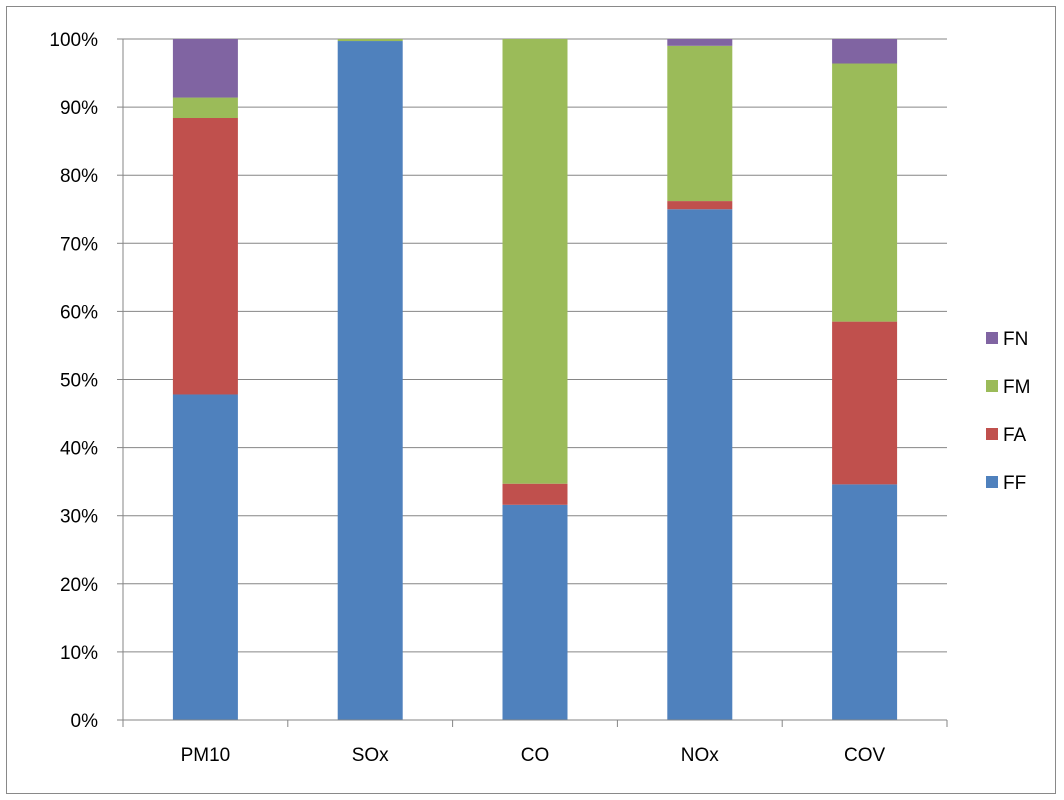 Image resolution: width=1064 pixels, height=800 pixels. I want to click on legend-label-fa: FA, so click(1015, 435).